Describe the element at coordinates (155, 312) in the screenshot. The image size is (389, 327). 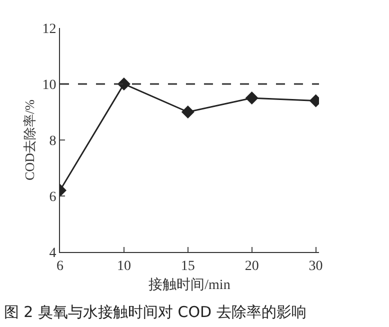
I see `text: 图 2 臭氧与水接触时间对 COD 去除率的影响` at that location.